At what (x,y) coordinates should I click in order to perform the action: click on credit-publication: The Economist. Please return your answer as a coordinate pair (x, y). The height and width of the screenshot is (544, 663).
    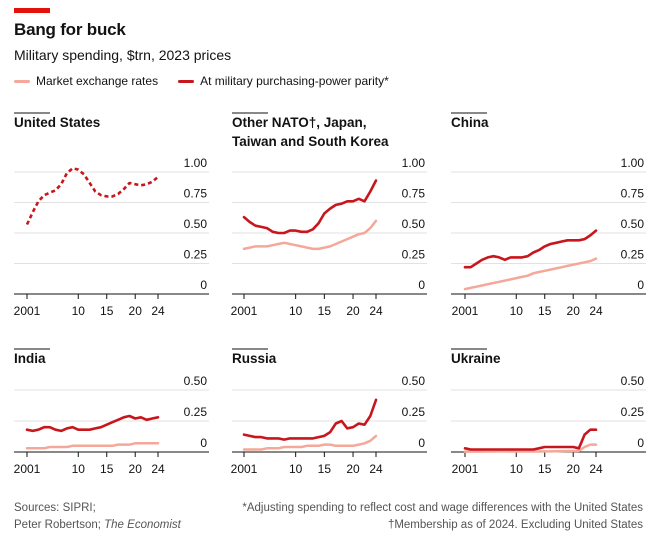
    Looking at the image, I should click on (142, 525).